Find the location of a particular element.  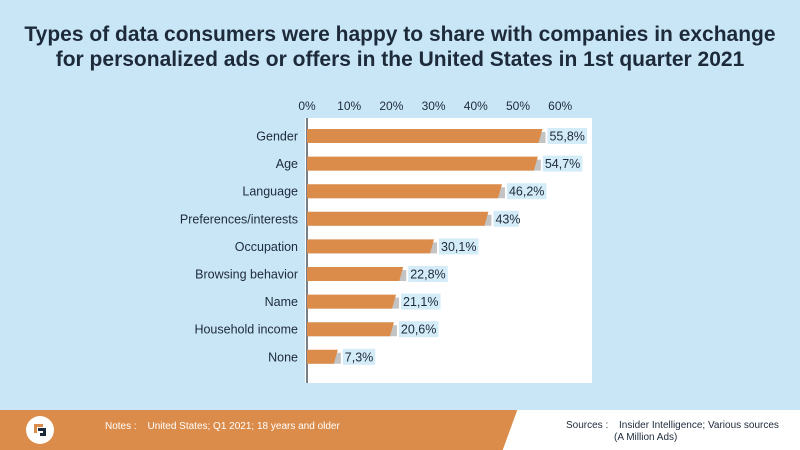

value-label: 30,1% is located at coordinates (458, 247).